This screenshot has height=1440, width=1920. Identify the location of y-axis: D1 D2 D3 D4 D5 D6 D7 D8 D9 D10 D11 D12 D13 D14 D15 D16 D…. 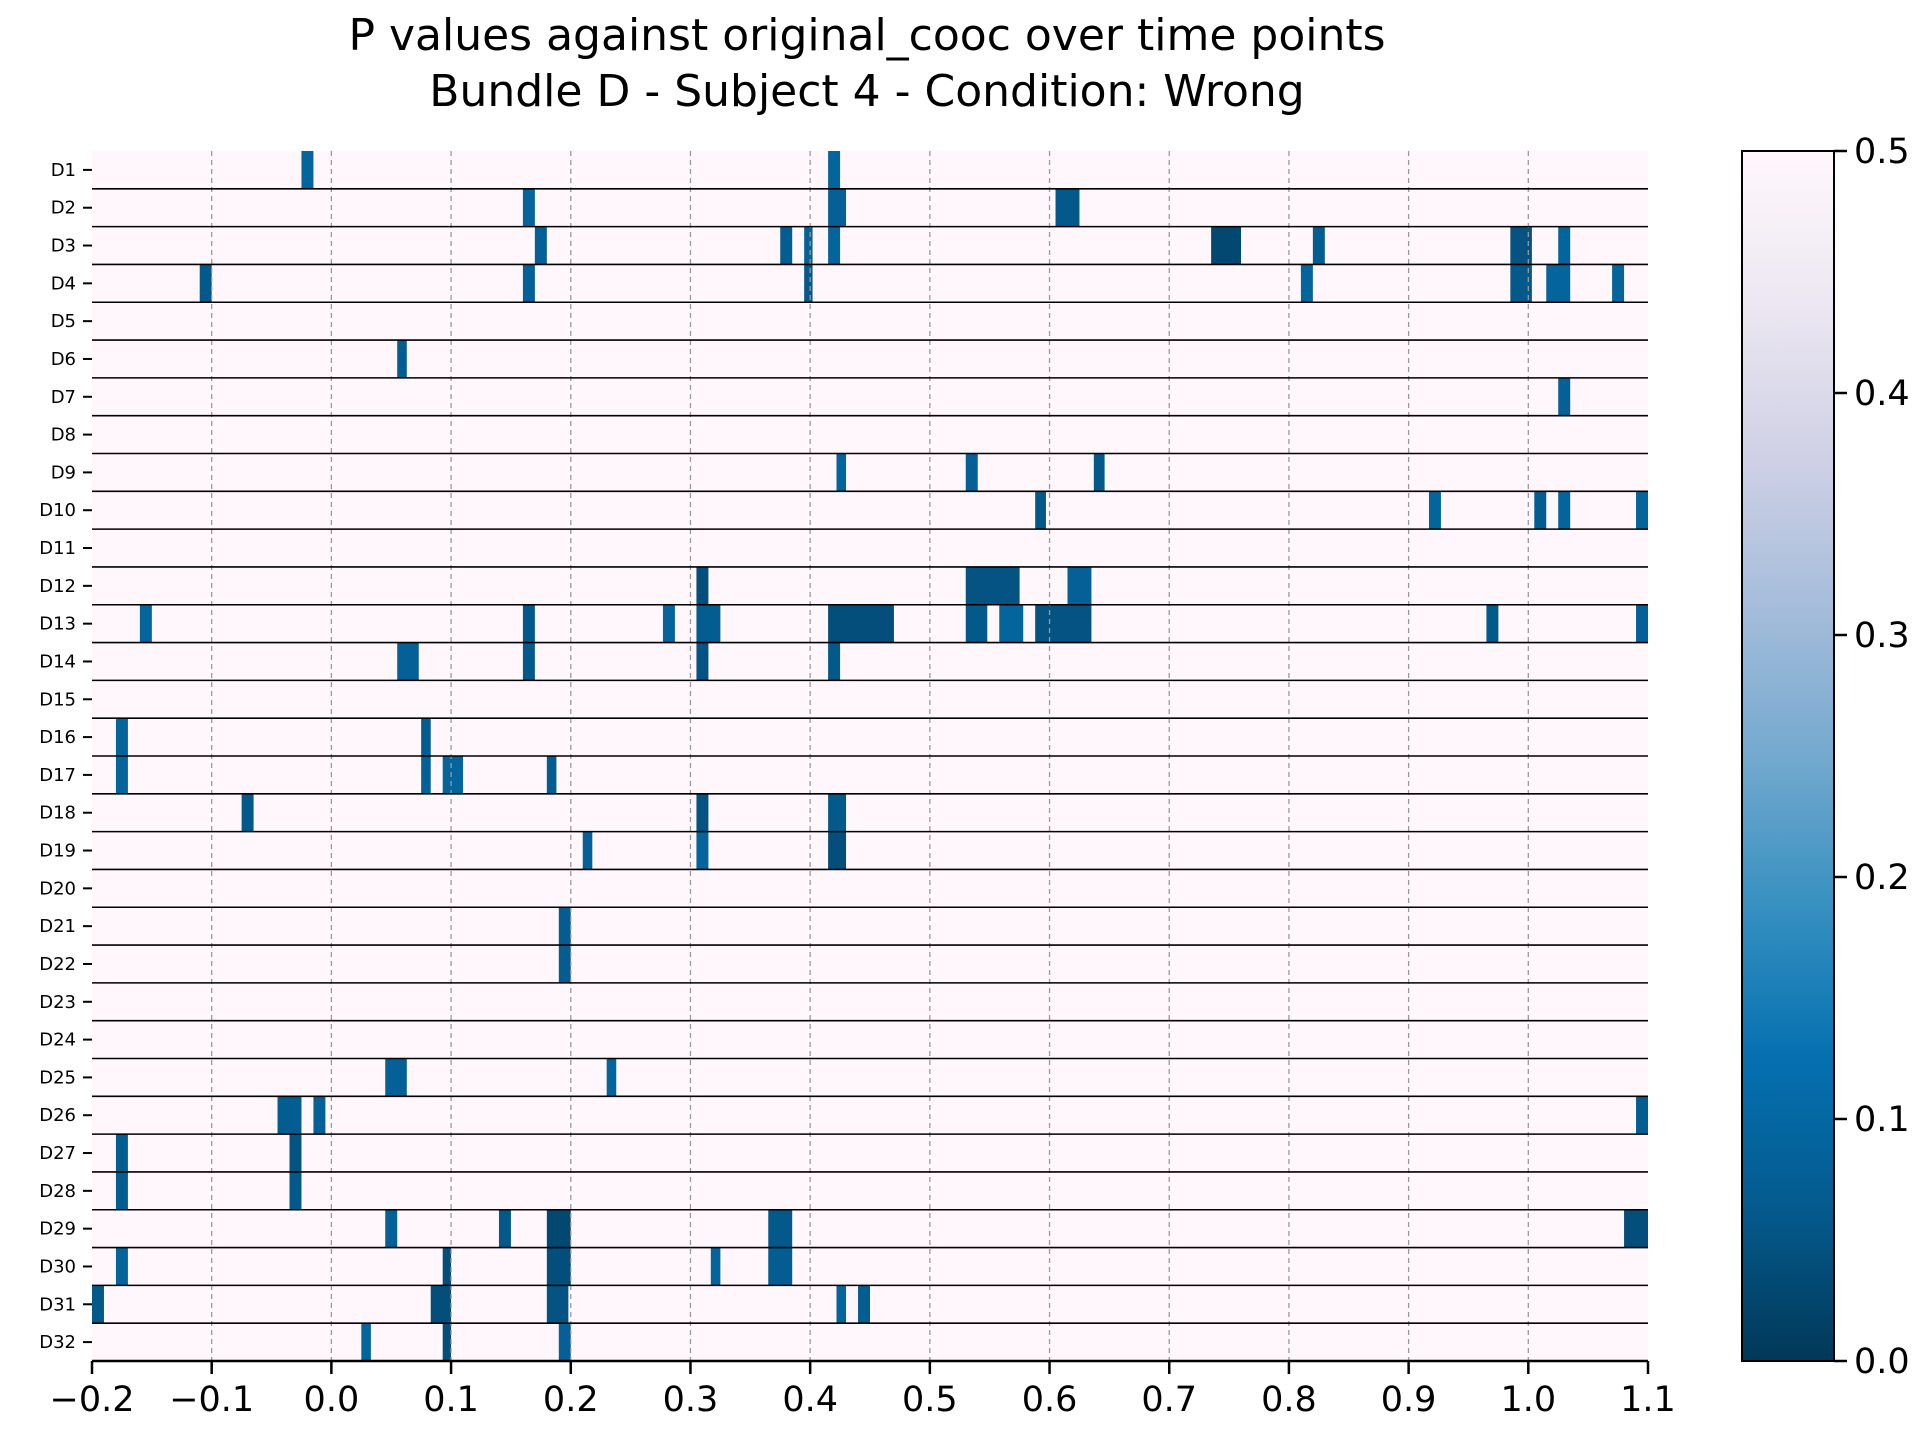
(65, 756).